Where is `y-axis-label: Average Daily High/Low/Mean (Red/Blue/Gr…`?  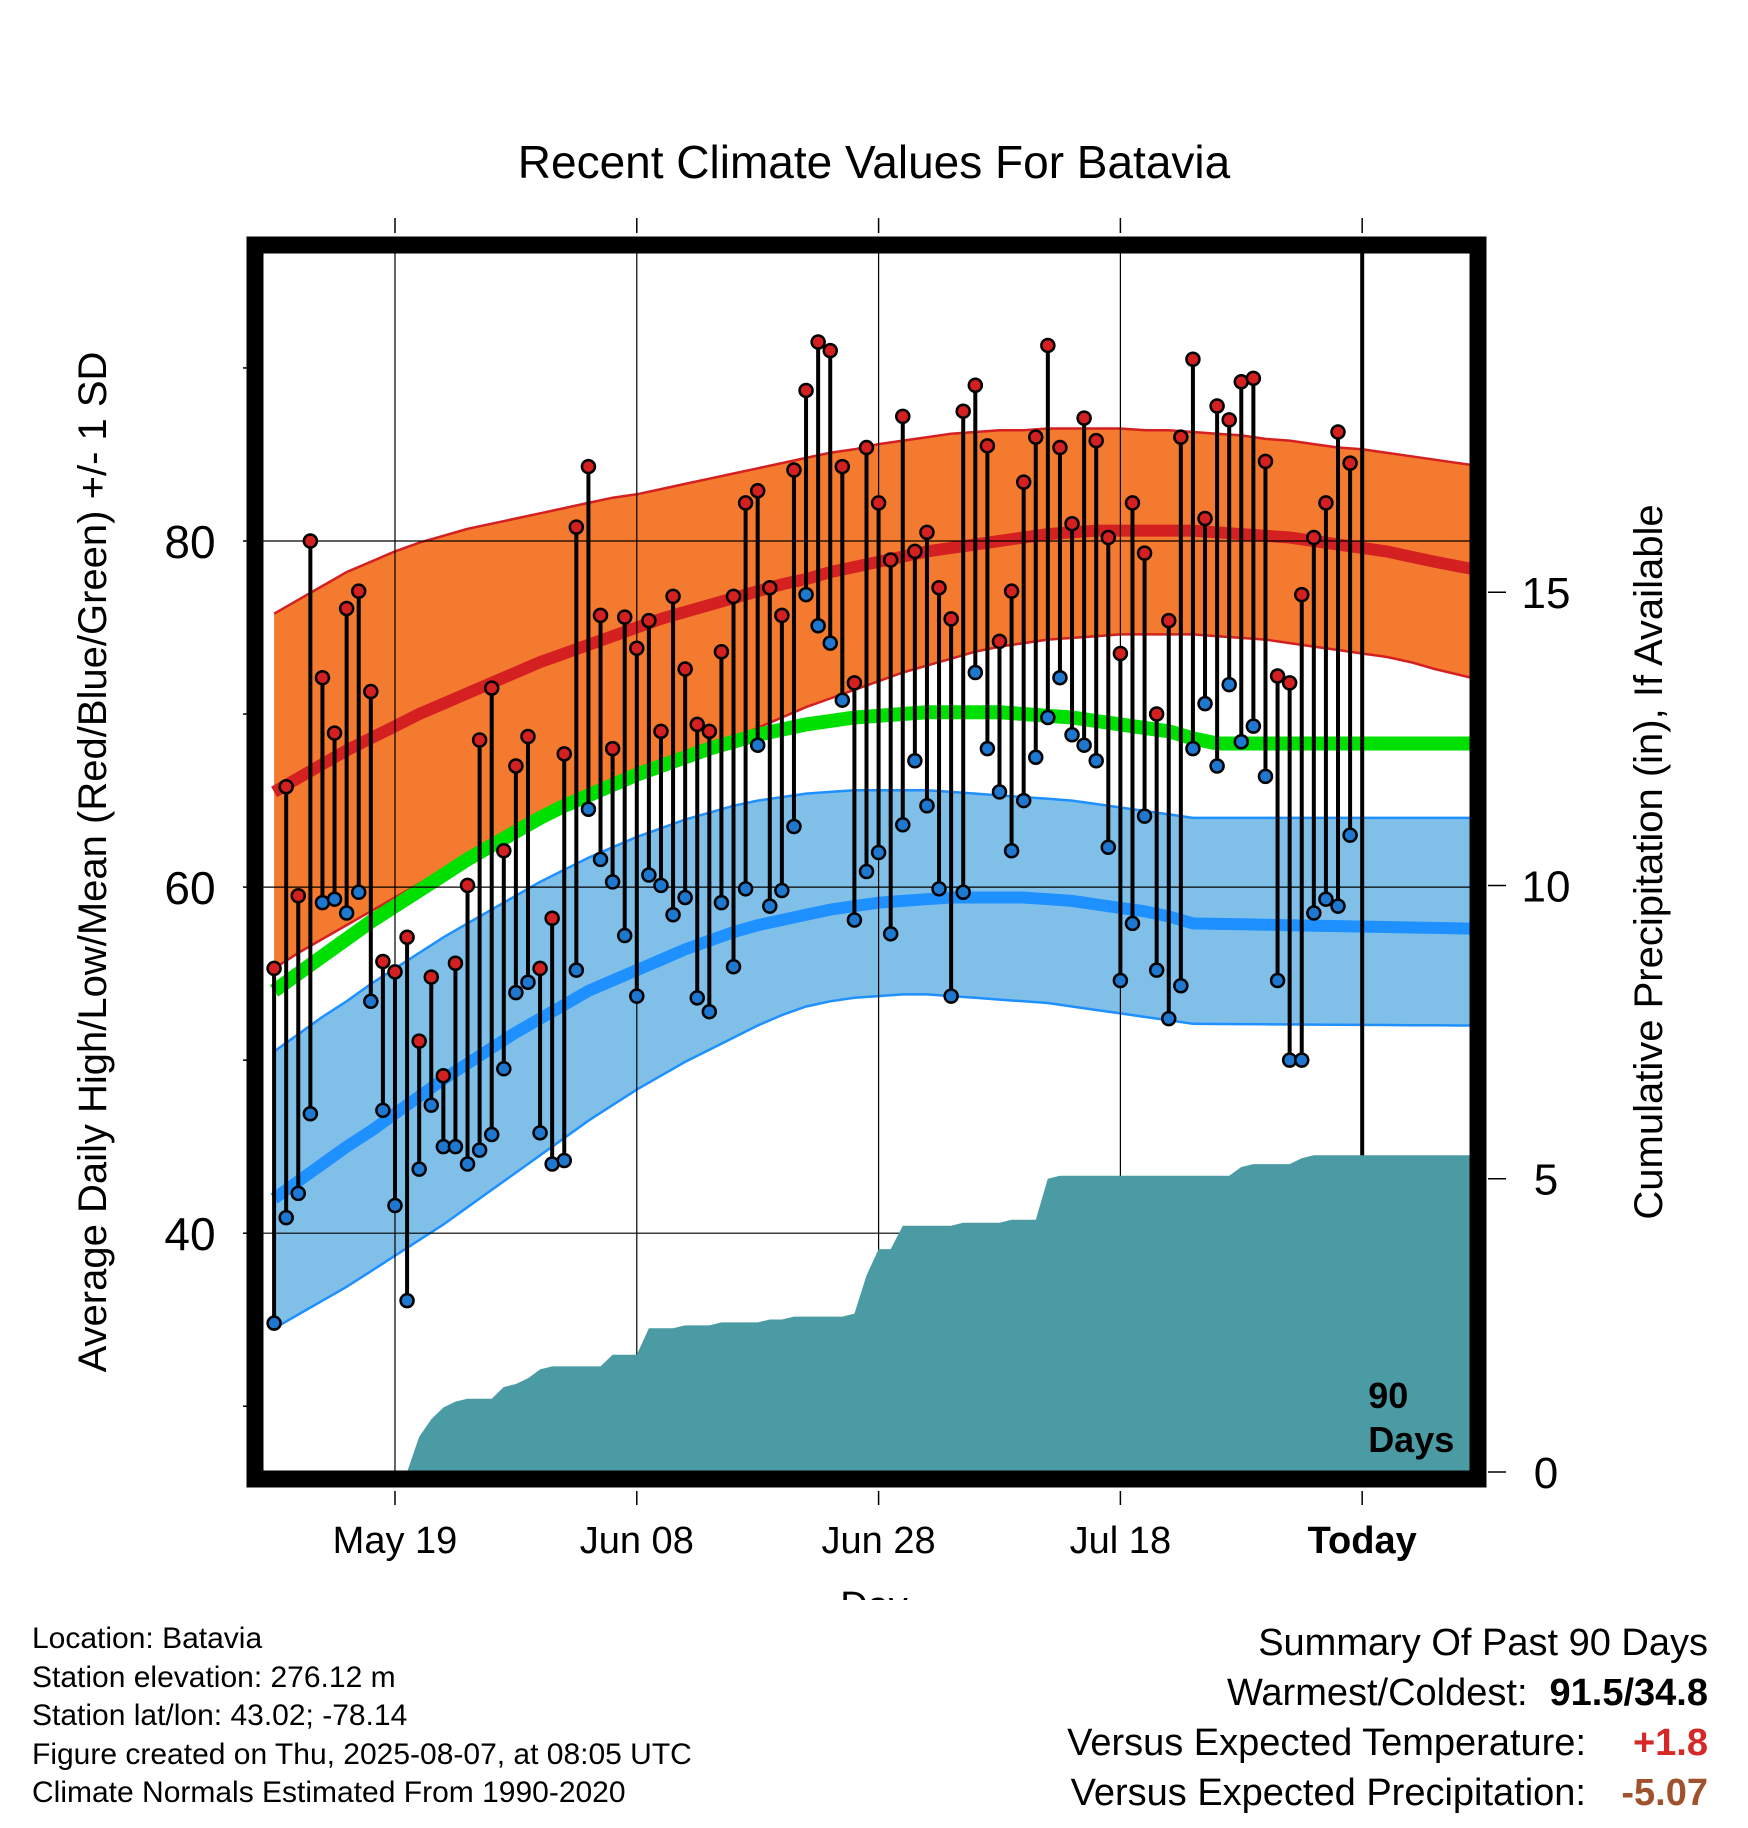 y-axis-label: Average Daily High/Low/Mean (Red/Blue/Gr… is located at coordinates (93, 862).